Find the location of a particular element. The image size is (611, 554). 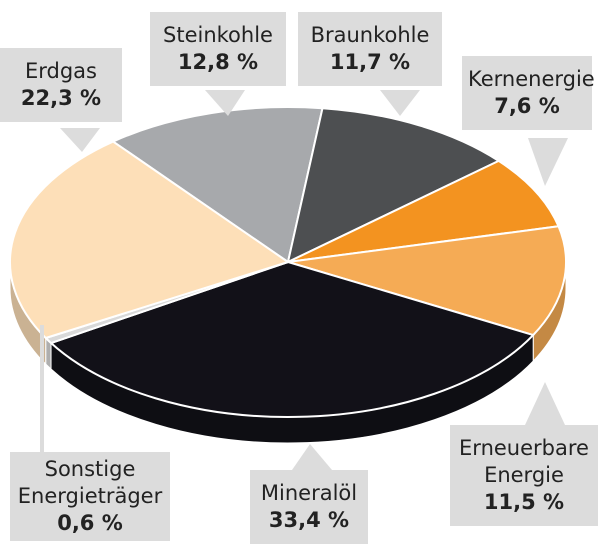

value-label: 22,3 % is located at coordinates (61, 98).